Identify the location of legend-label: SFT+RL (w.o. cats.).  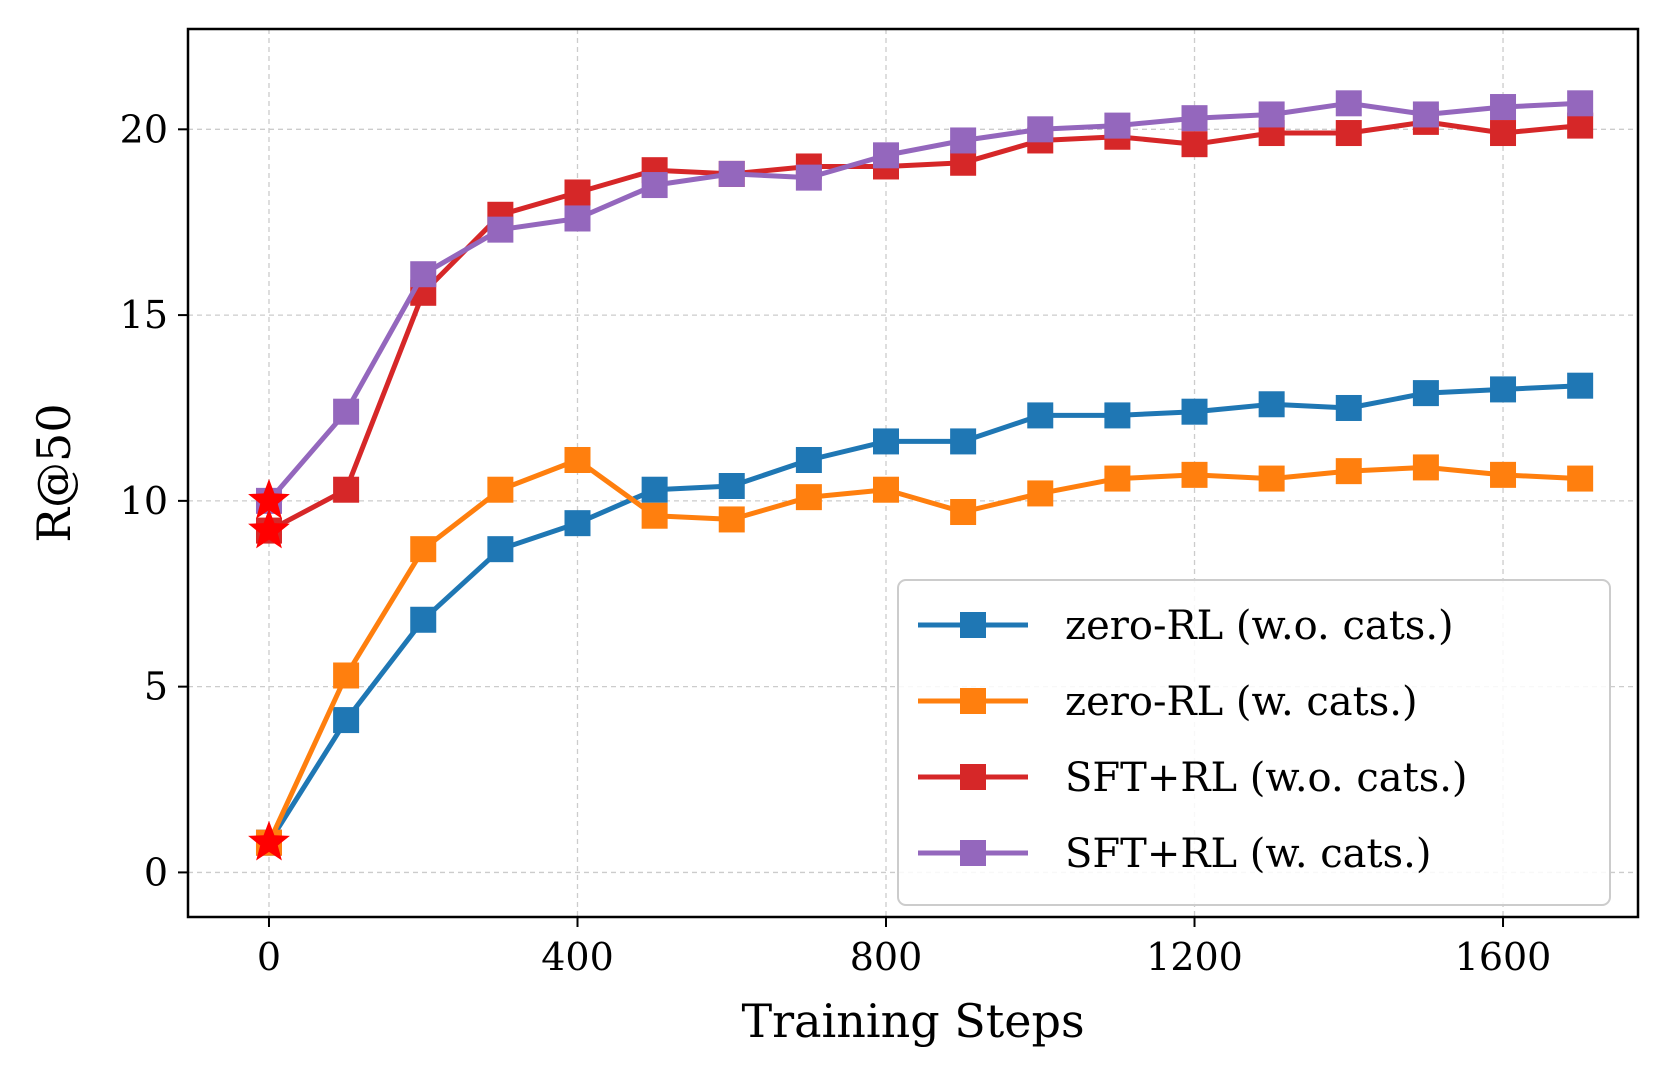
(1266, 778).